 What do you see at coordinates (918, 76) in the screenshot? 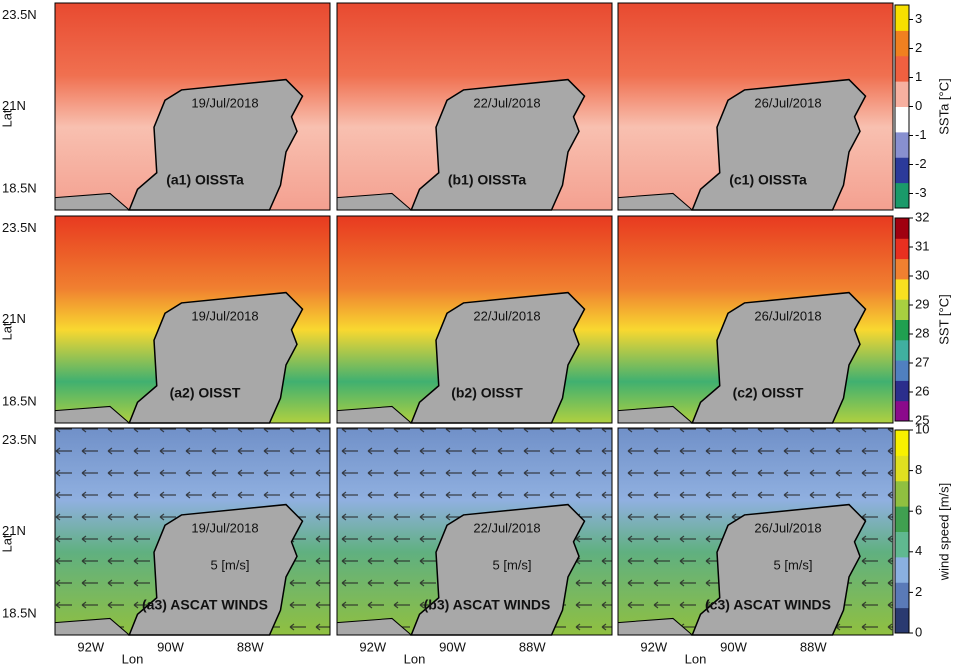
I see `colorbar-tick-label: 1` at bounding box center [918, 76].